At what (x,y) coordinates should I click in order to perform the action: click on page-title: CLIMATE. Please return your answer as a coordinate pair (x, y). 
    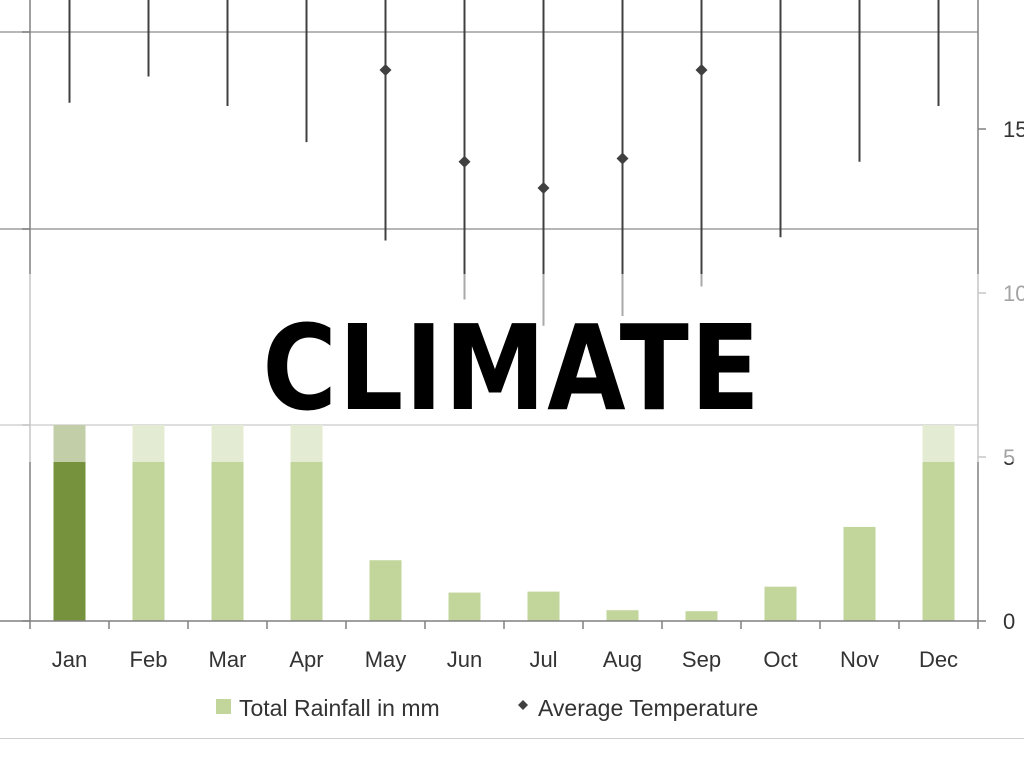
    Looking at the image, I should click on (512, 368).